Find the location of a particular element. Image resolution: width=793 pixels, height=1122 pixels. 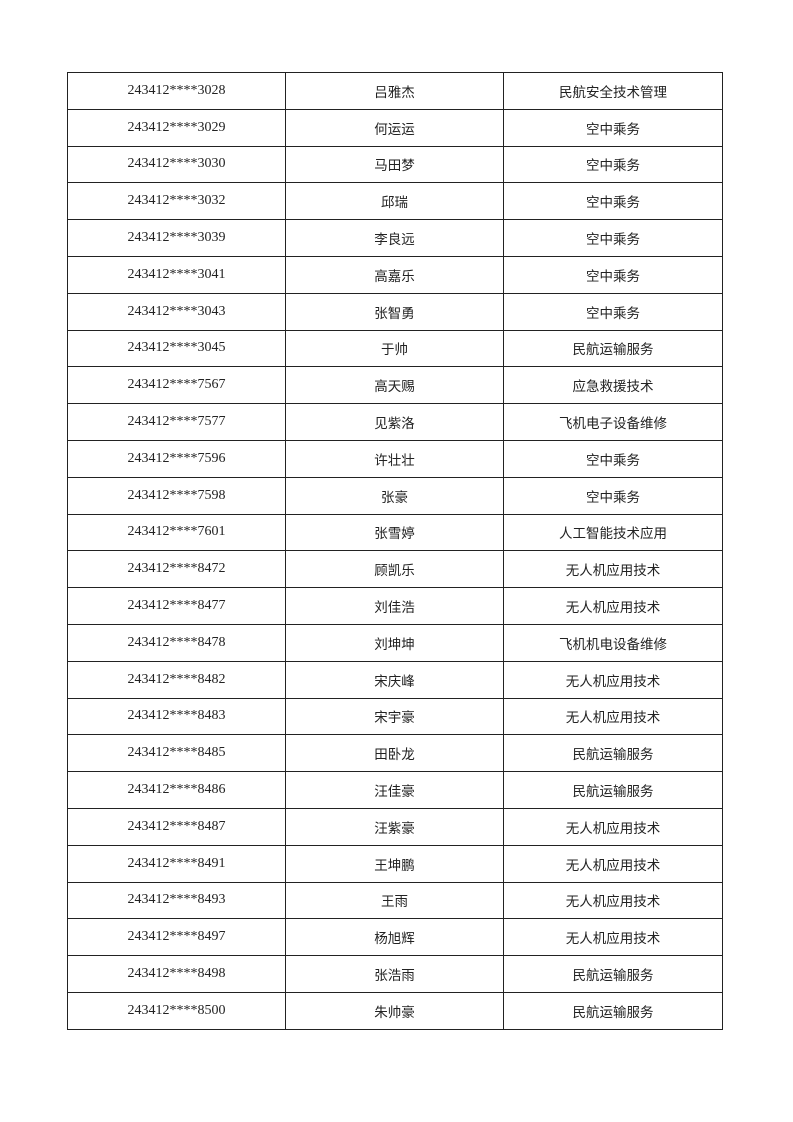

table-row: 243412****3043 张智勇 空中乘务 is located at coordinates (395, 311).